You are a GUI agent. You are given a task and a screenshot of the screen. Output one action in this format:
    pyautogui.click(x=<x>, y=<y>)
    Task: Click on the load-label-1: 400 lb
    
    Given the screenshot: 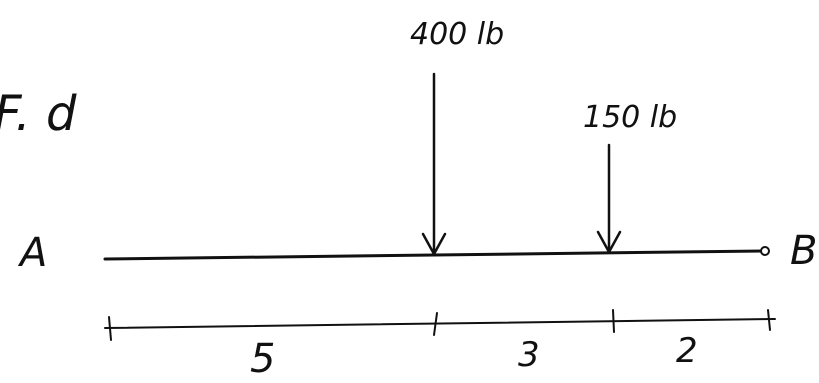 What is the action you would take?
    pyautogui.click(x=457, y=34)
    